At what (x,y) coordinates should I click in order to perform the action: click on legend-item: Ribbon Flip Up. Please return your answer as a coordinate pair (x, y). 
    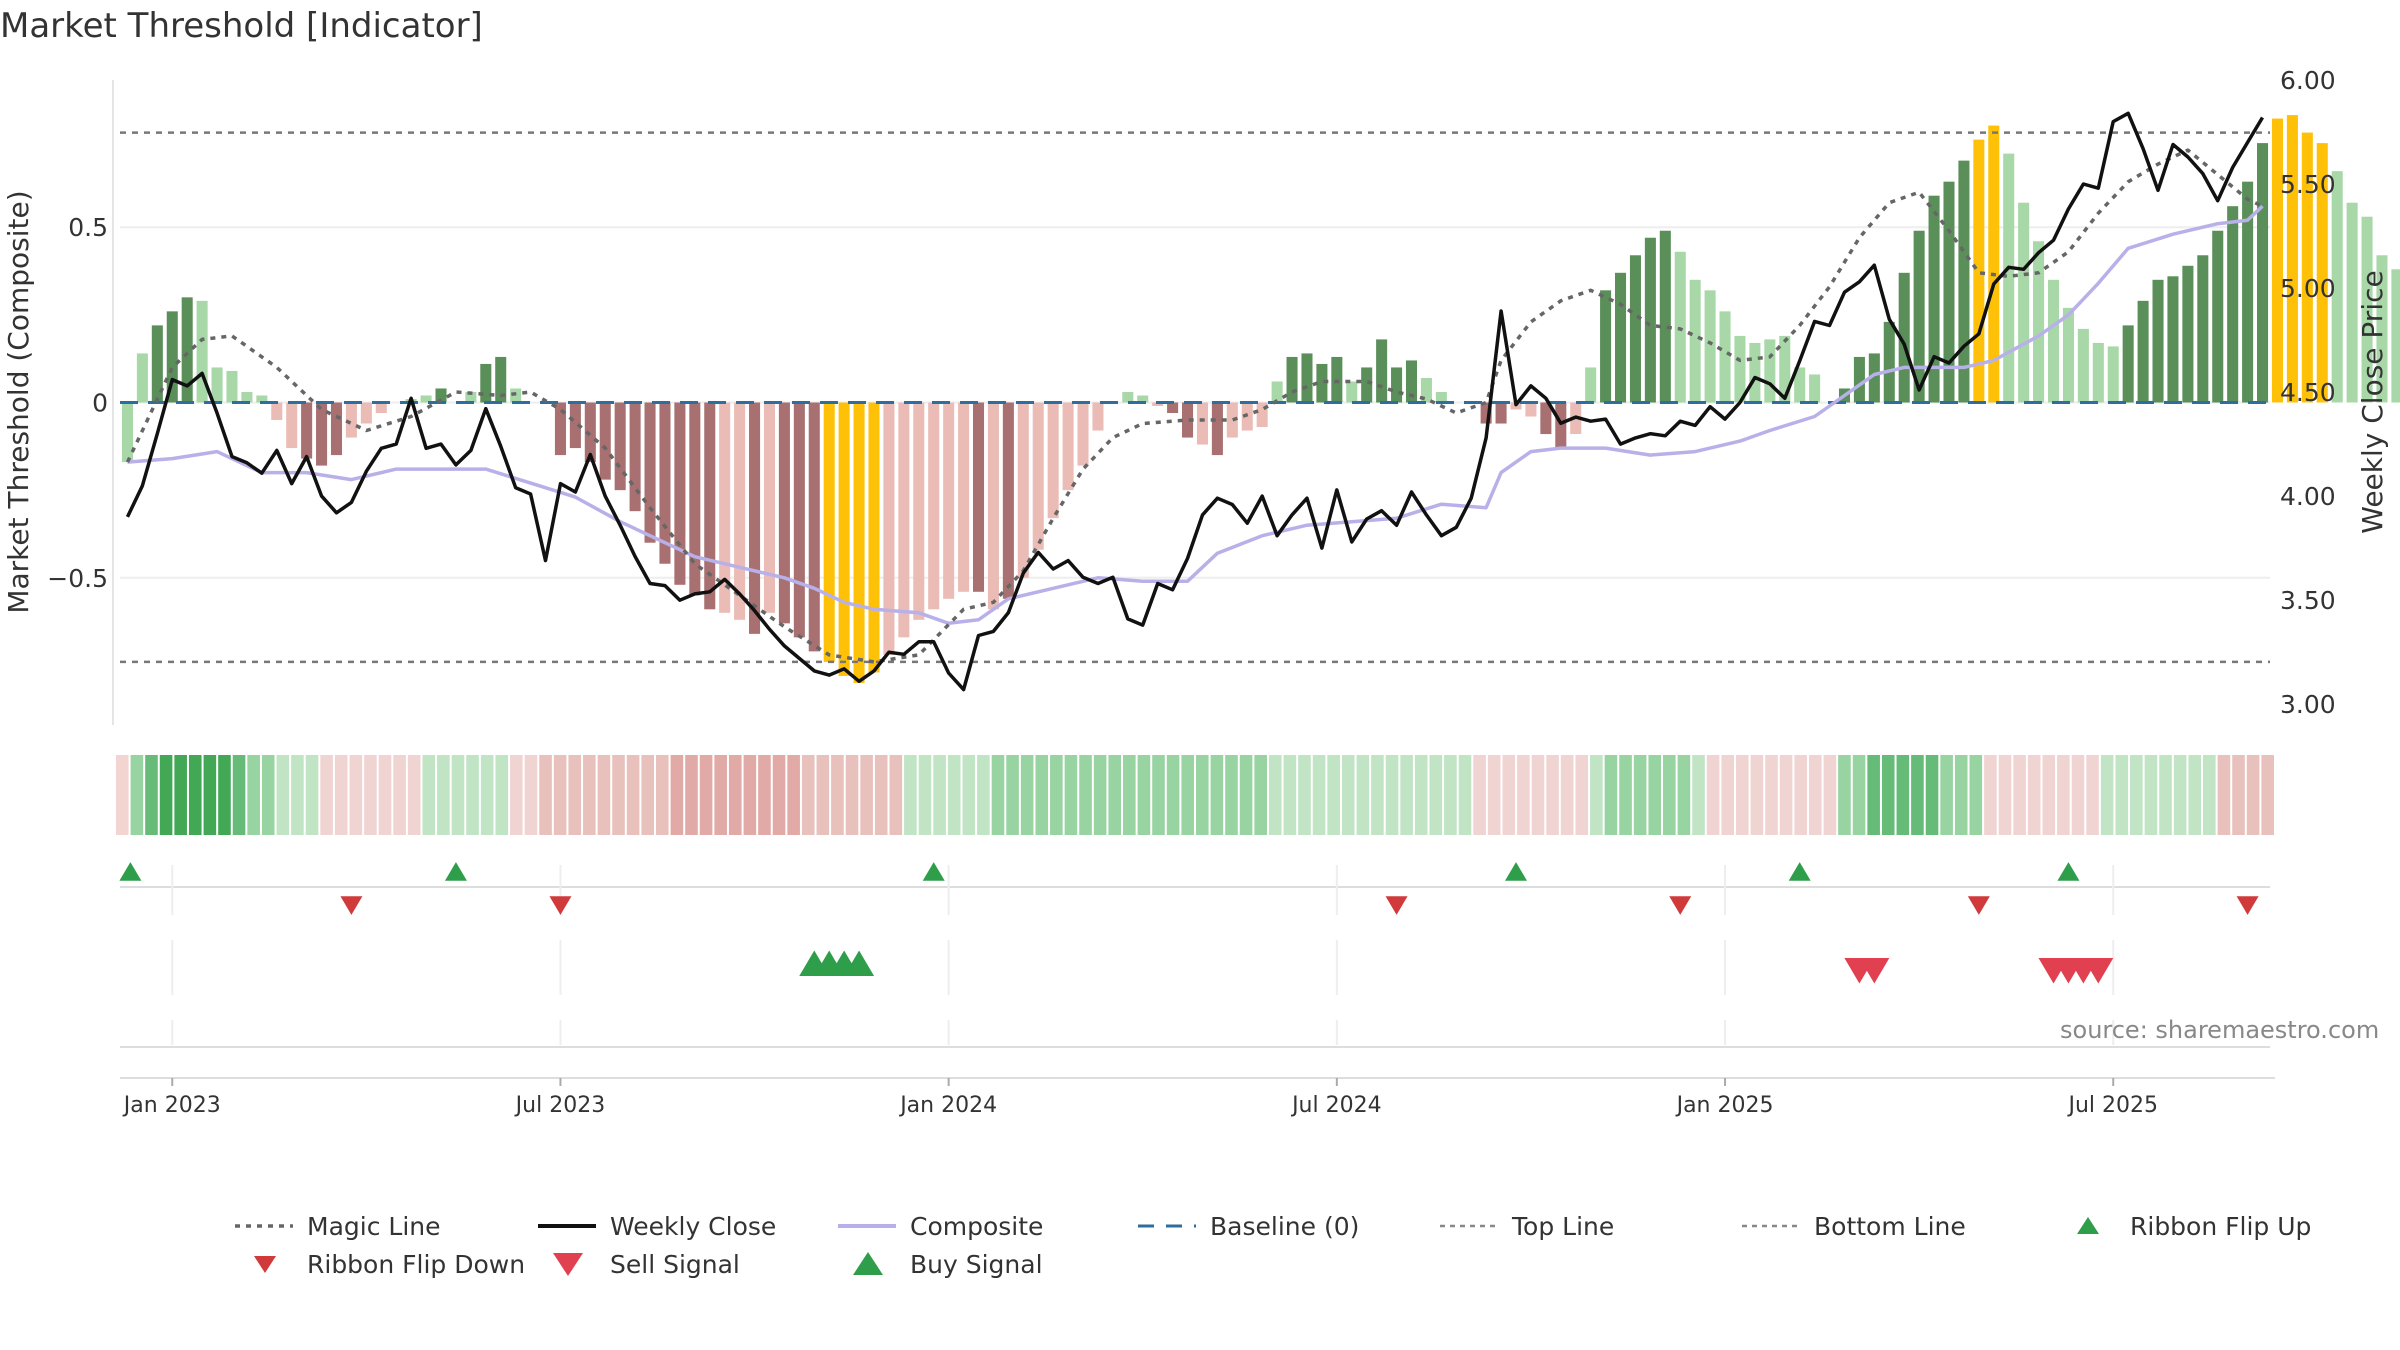
    Looking at the image, I should click on (2194, 1226).